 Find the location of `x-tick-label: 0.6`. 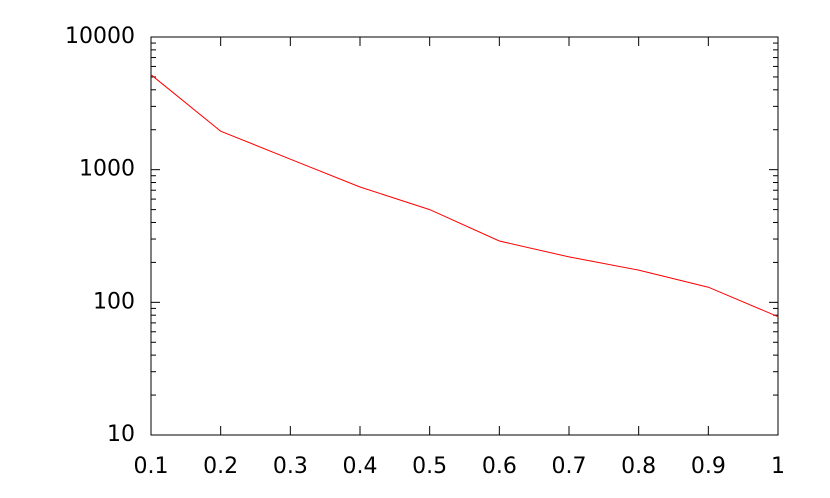

x-tick-label: 0.6 is located at coordinates (499, 466).